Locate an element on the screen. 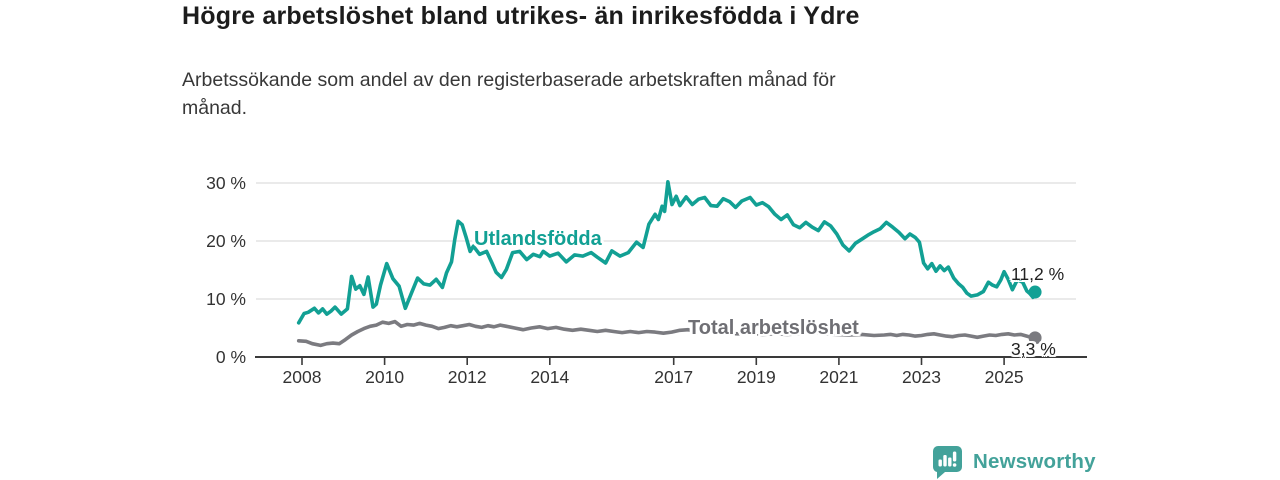 Image resolution: width=1280 pixels, height=480 pixels. x-axis-tick-label: 2012 is located at coordinates (467, 377).